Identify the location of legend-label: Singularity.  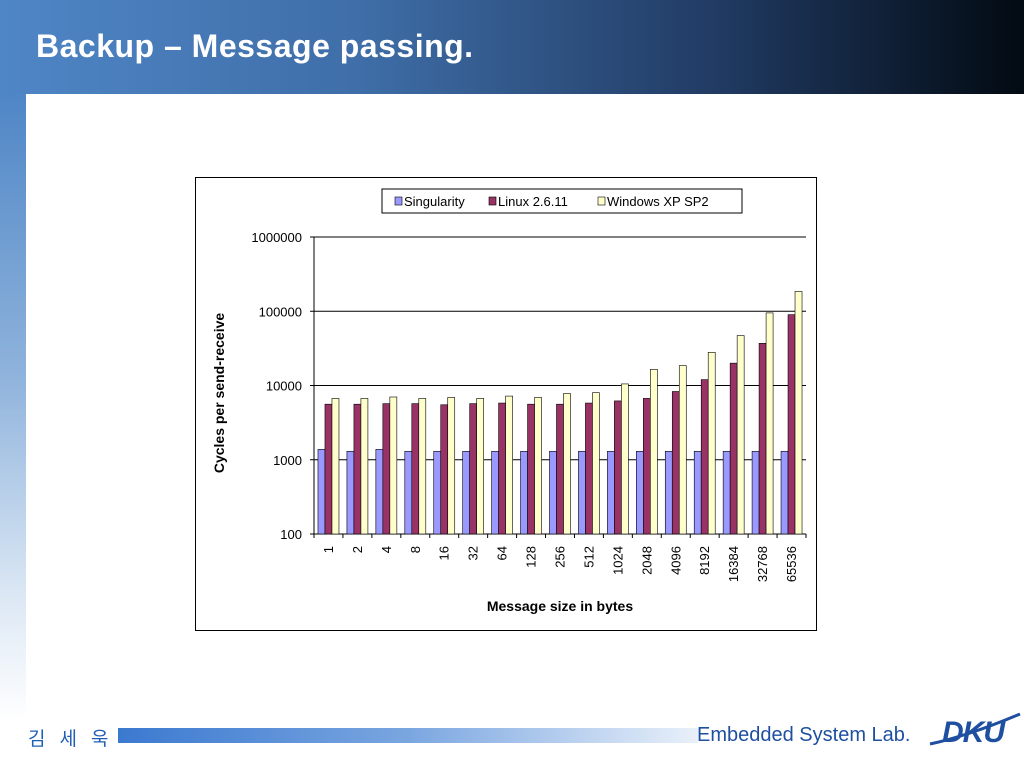
(434, 201).